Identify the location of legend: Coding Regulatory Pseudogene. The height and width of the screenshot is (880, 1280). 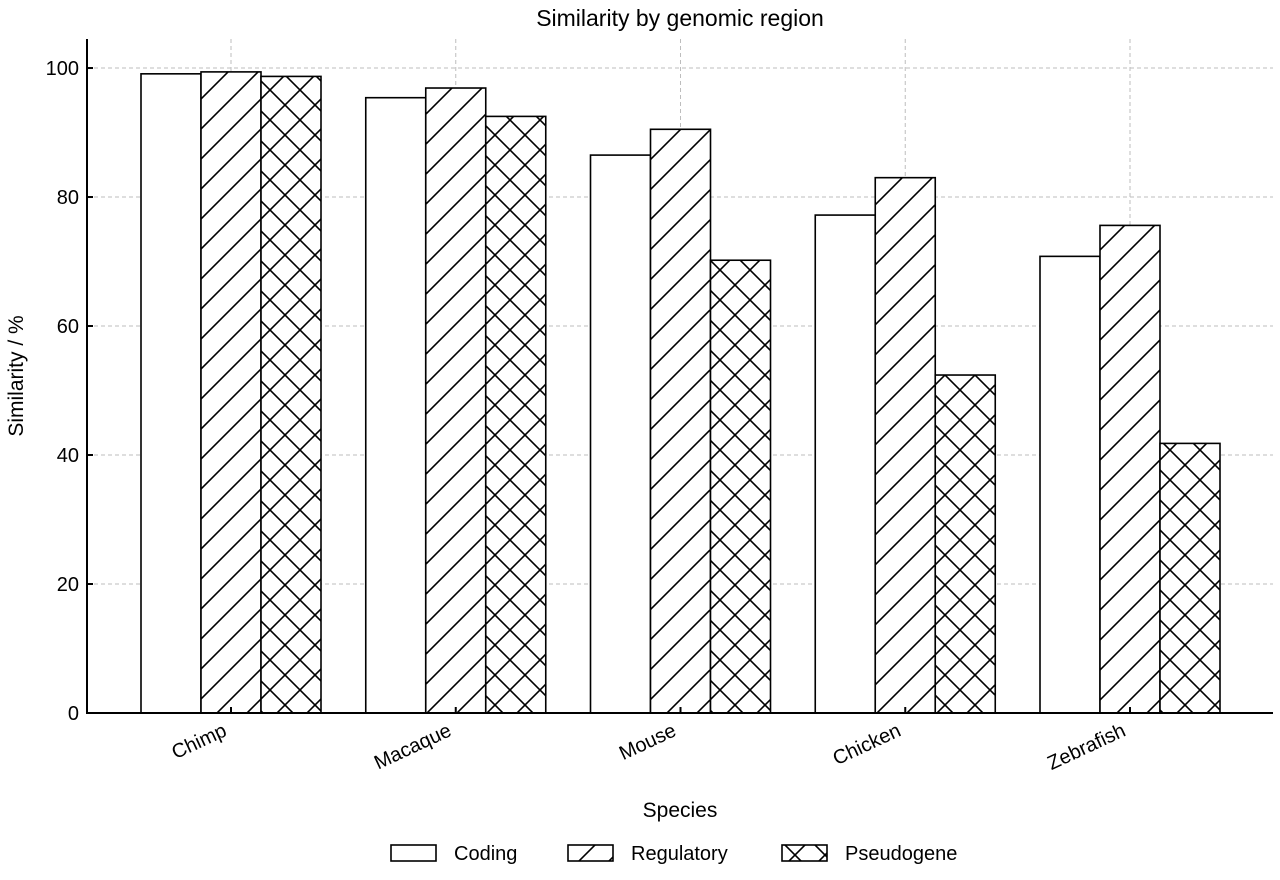
(673, 854).